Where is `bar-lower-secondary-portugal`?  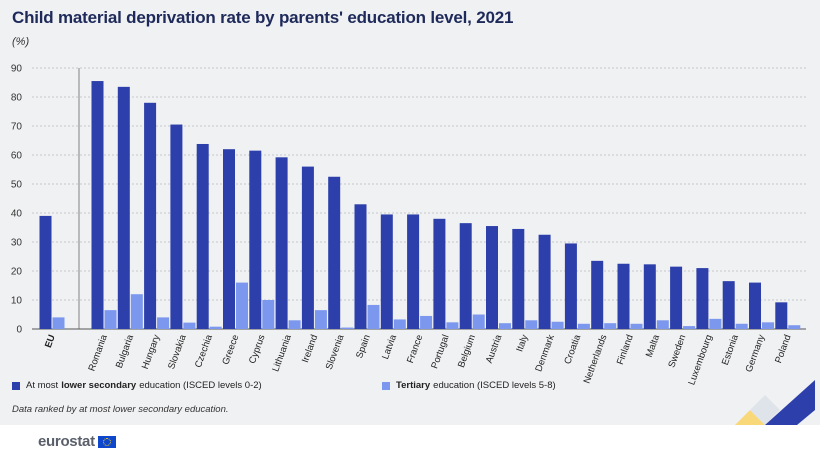
bar-lower-secondary-portugal is located at coordinates (439, 273).